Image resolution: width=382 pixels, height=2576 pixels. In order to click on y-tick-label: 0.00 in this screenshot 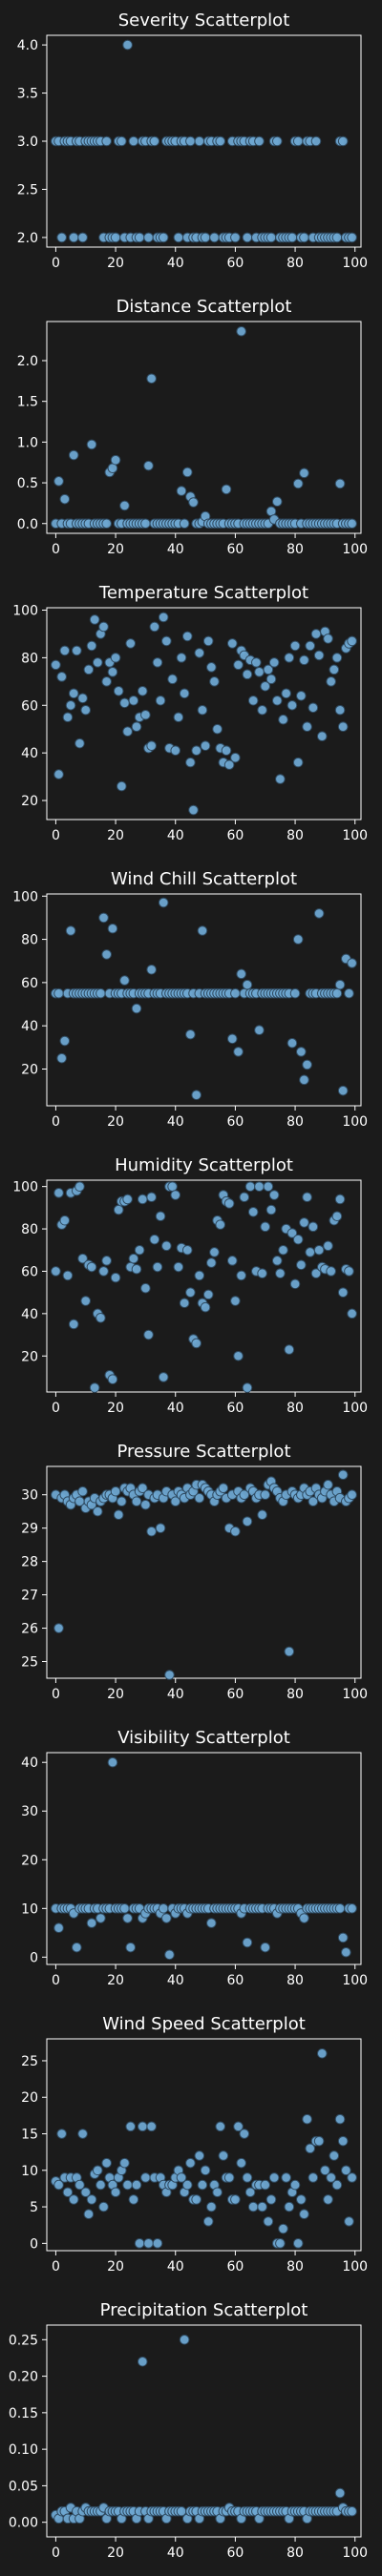, I will do `click(23, 2523)`.